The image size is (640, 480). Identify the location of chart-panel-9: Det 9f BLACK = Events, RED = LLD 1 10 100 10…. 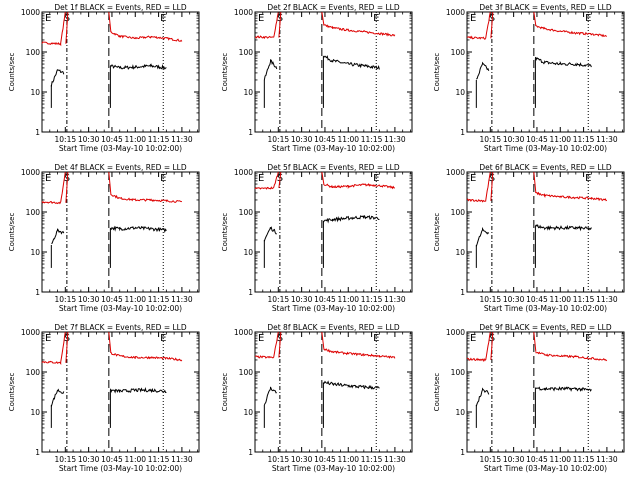
(529, 398).